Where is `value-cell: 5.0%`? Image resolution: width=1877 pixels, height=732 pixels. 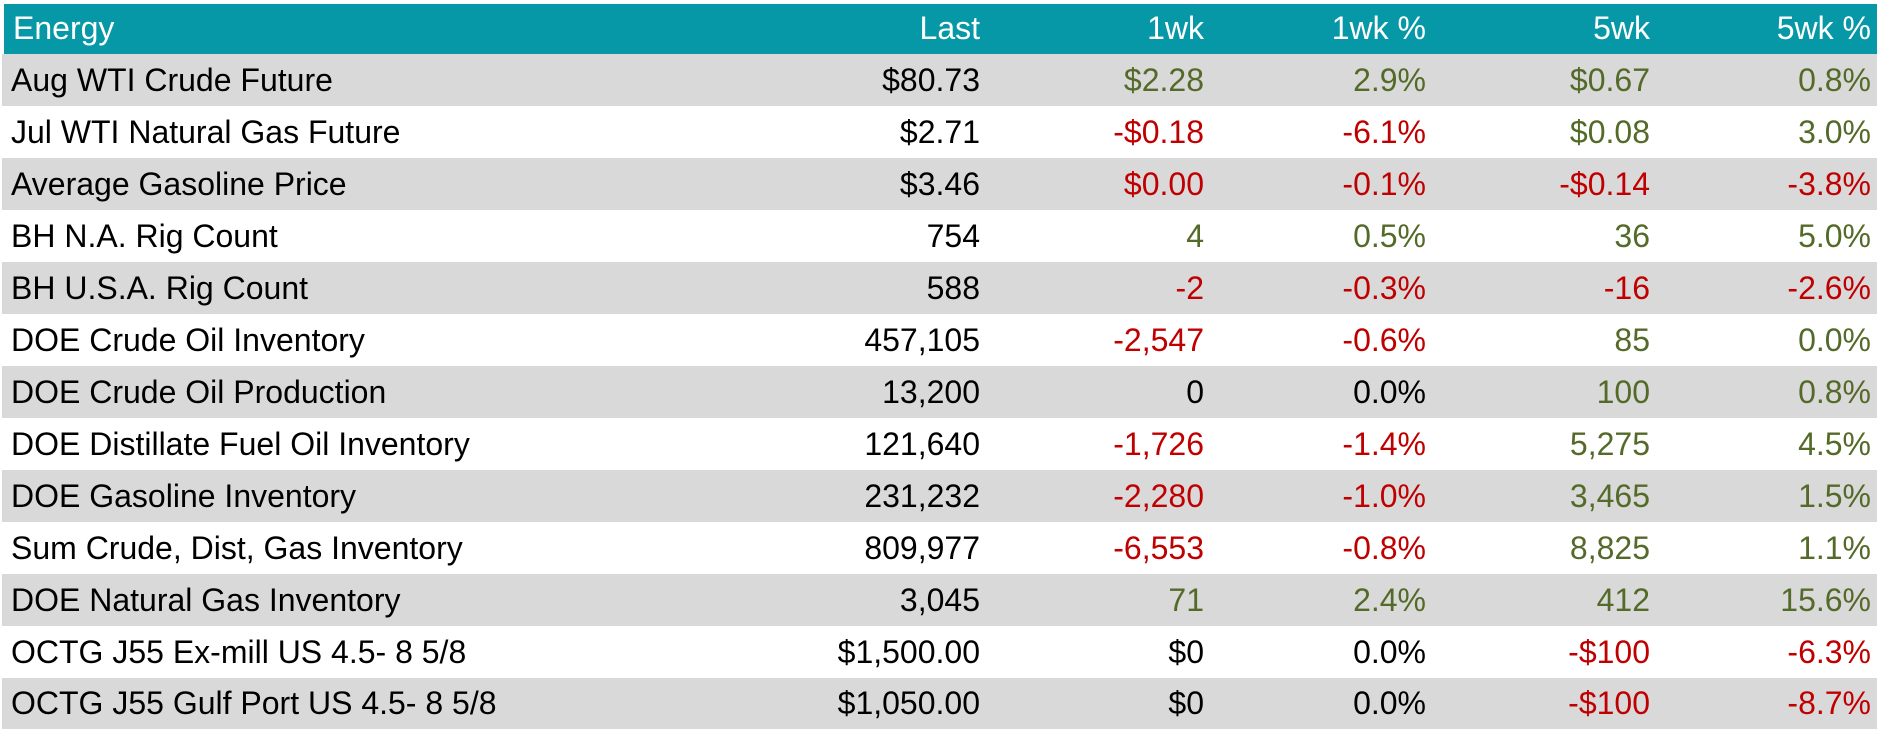
value-cell: 5.0% is located at coordinates (1767, 236).